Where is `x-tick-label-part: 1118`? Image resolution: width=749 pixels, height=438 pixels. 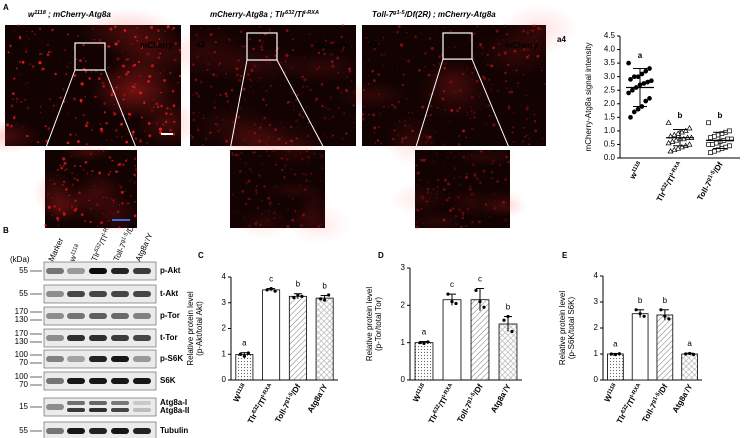 x-tick-label-part: 1118 is located at coordinates (420, 389).